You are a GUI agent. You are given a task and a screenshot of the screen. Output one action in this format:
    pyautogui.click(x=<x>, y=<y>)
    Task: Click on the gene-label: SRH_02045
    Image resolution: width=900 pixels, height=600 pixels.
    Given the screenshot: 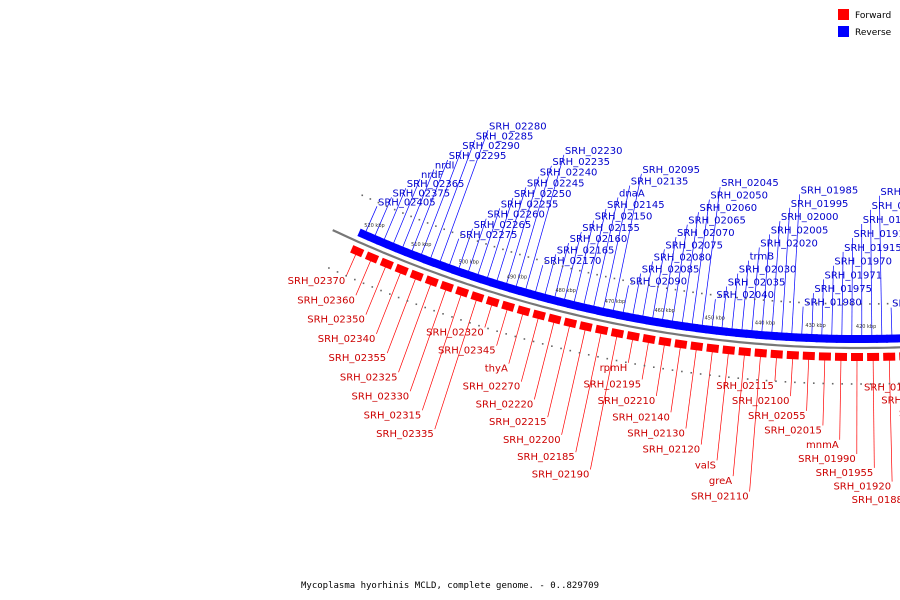 What is the action you would take?
    pyautogui.click(x=750, y=183)
    